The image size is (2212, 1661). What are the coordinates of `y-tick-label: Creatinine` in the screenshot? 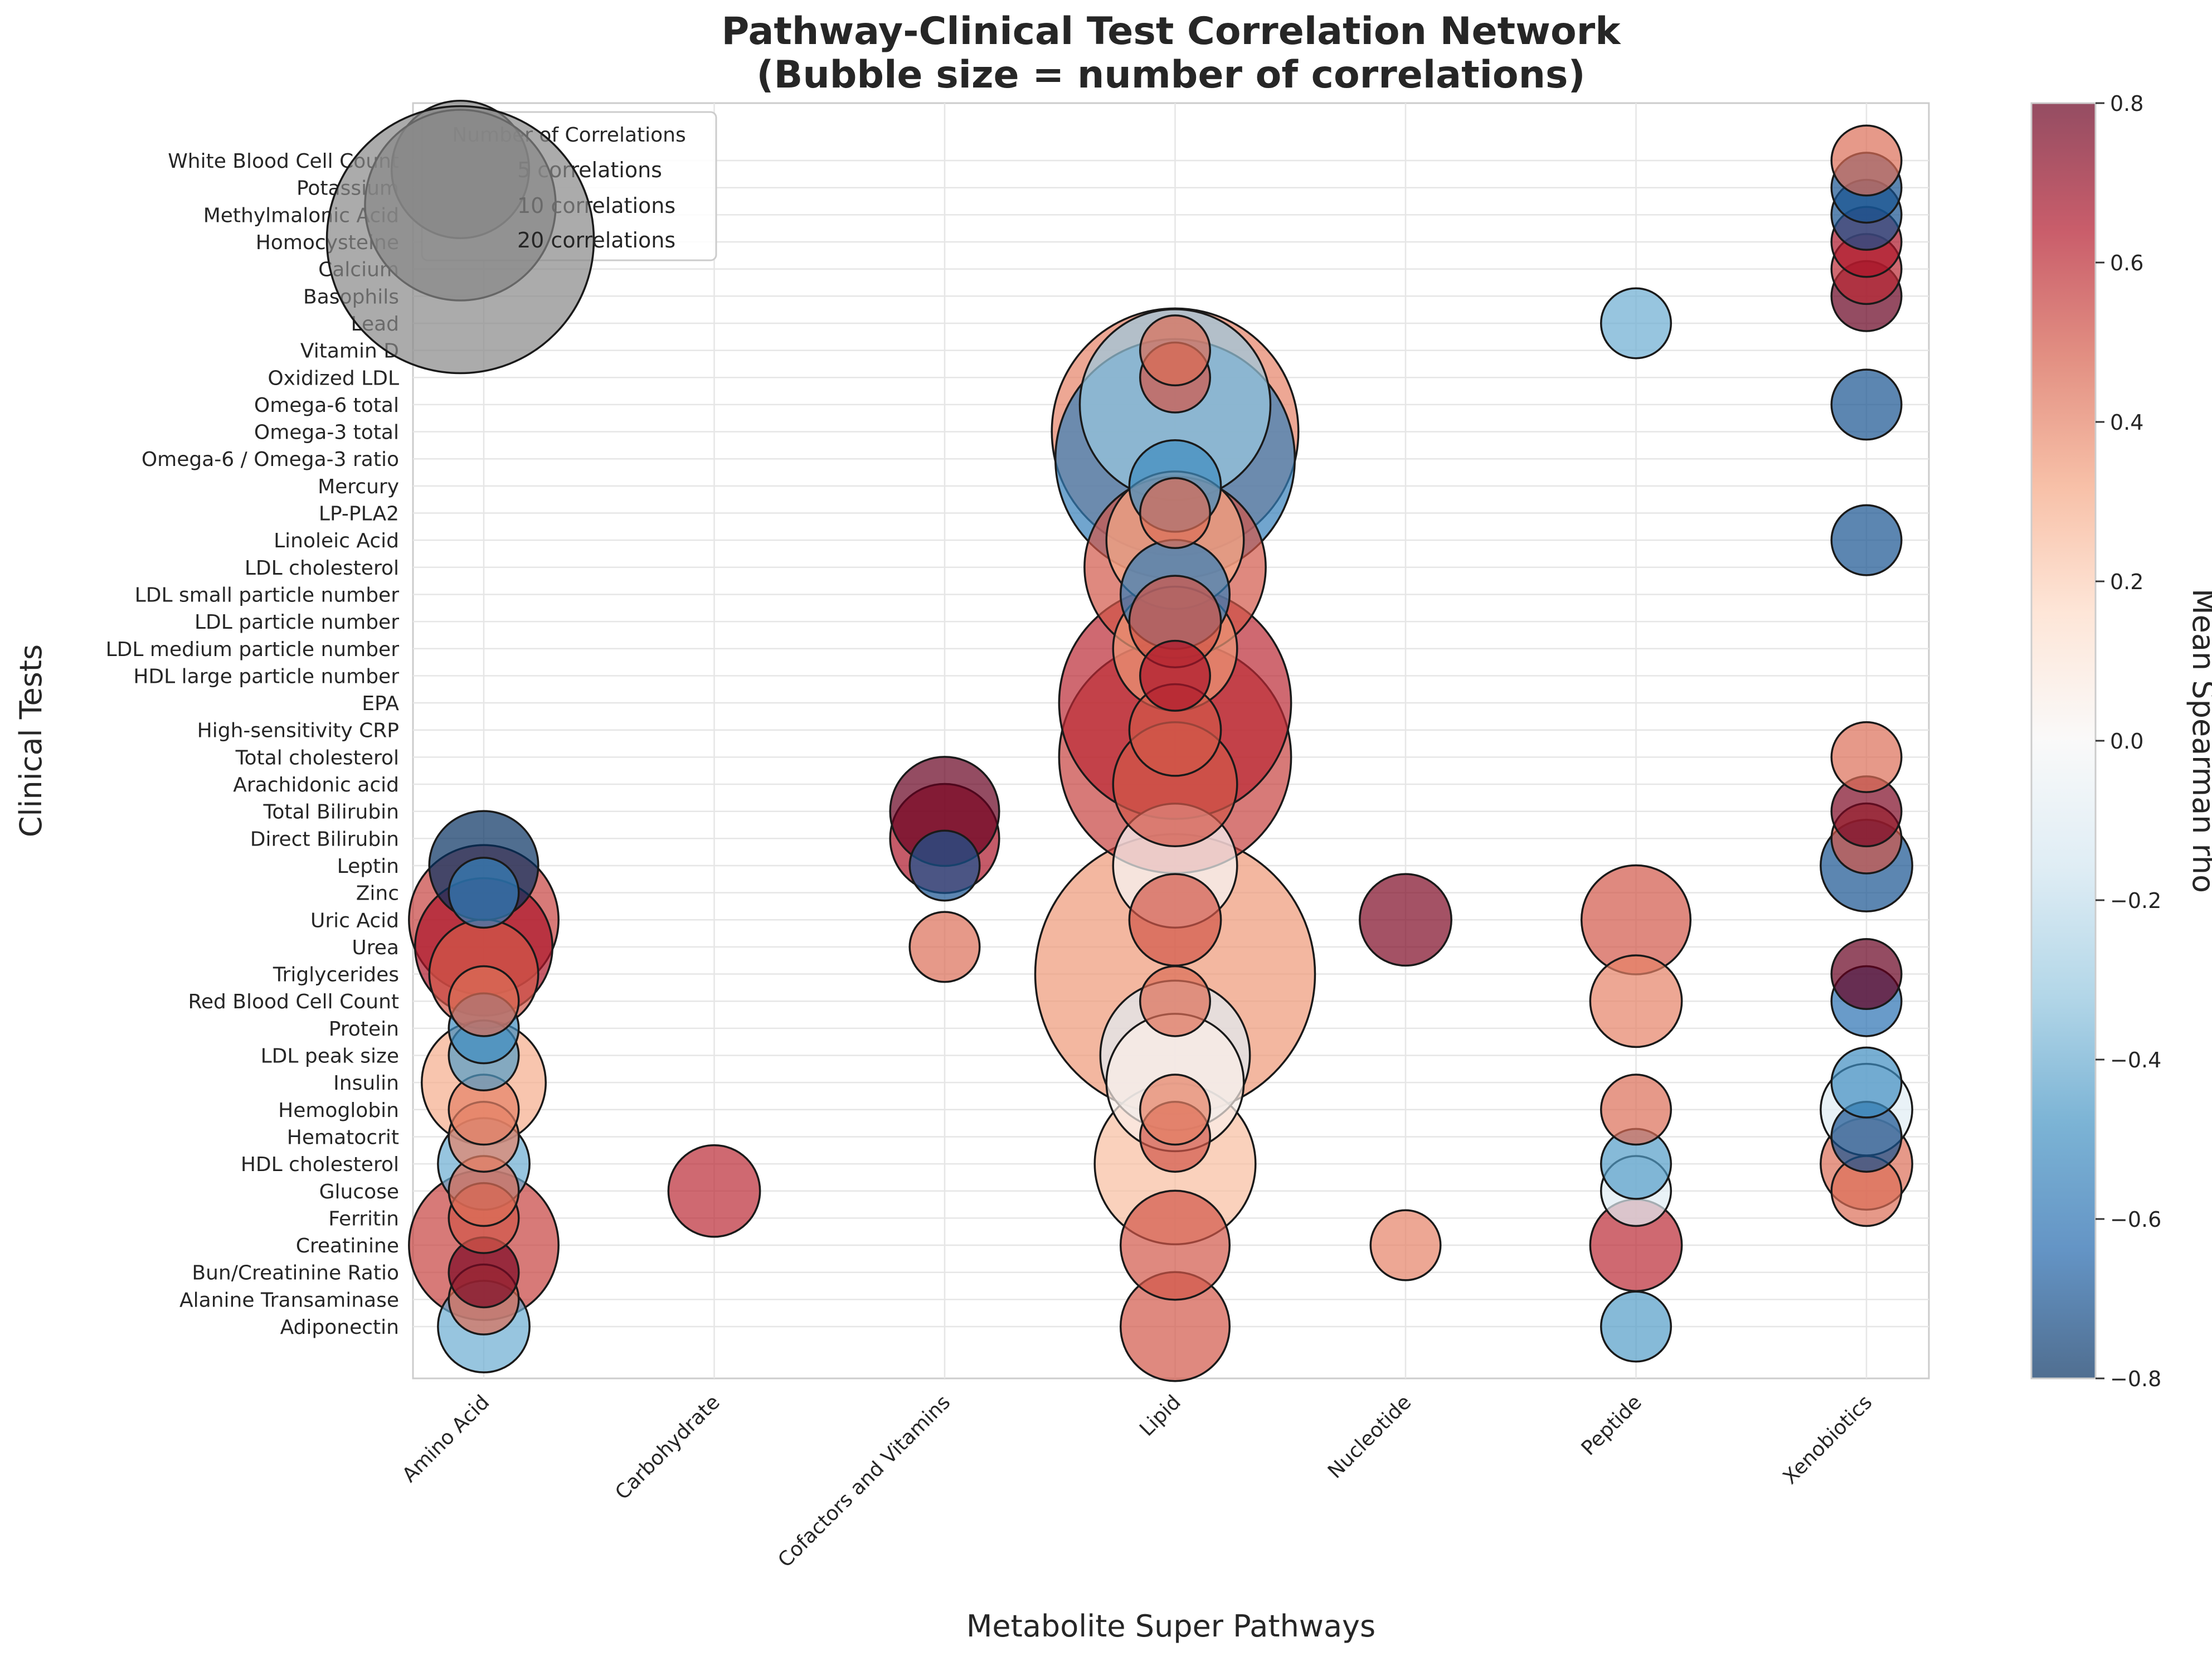 It's located at (347, 1246).